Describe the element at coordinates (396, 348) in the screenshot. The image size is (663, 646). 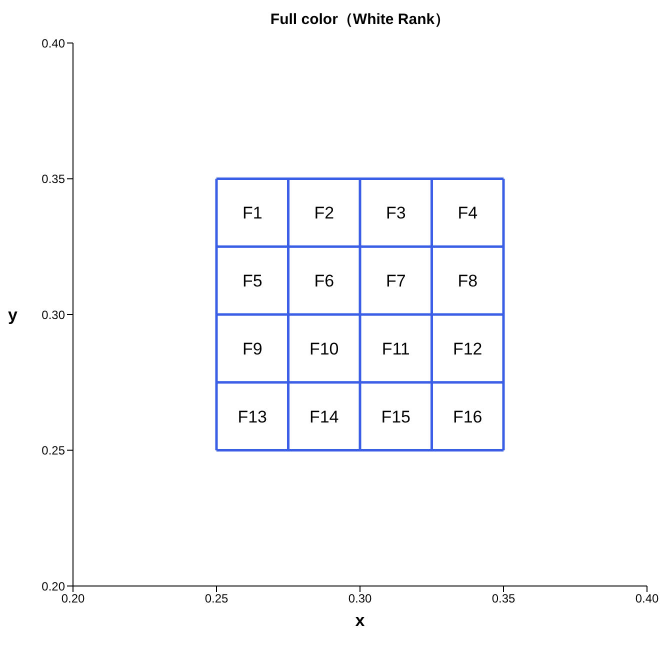
I see `annotation: F11` at that location.